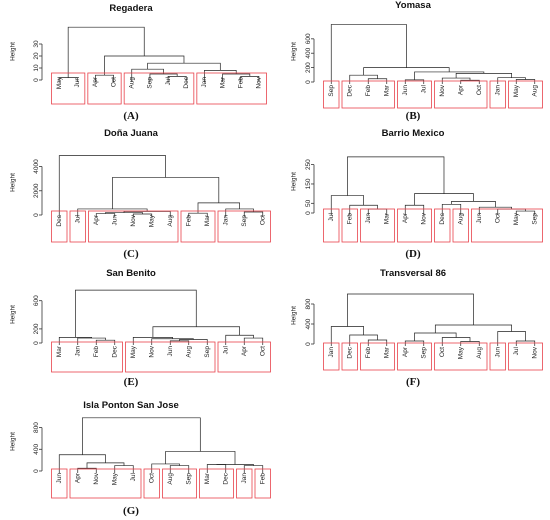 This screenshot has height=520, width=550. I want to click on y-tick-label: 20, so click(36, 56).